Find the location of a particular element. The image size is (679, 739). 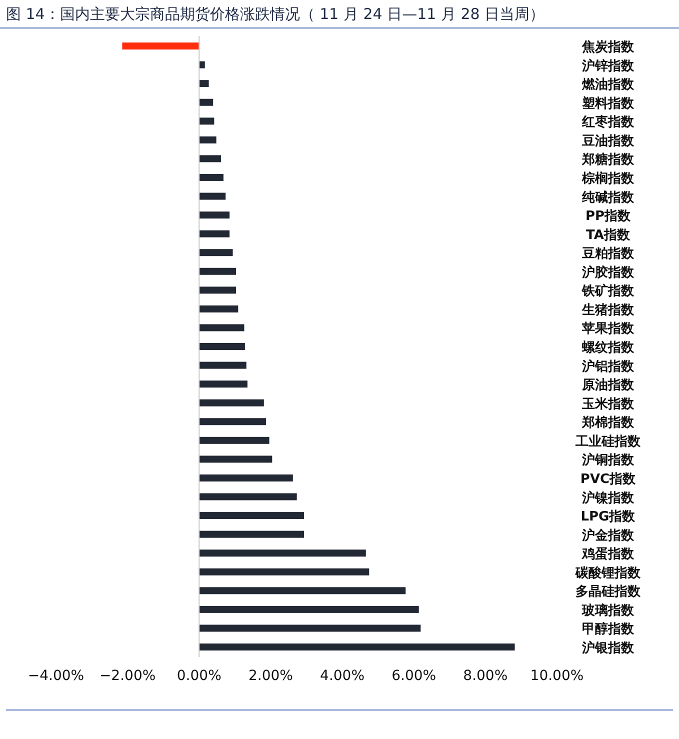

y-tick-label: 豆粕指数 is located at coordinates (608, 254).